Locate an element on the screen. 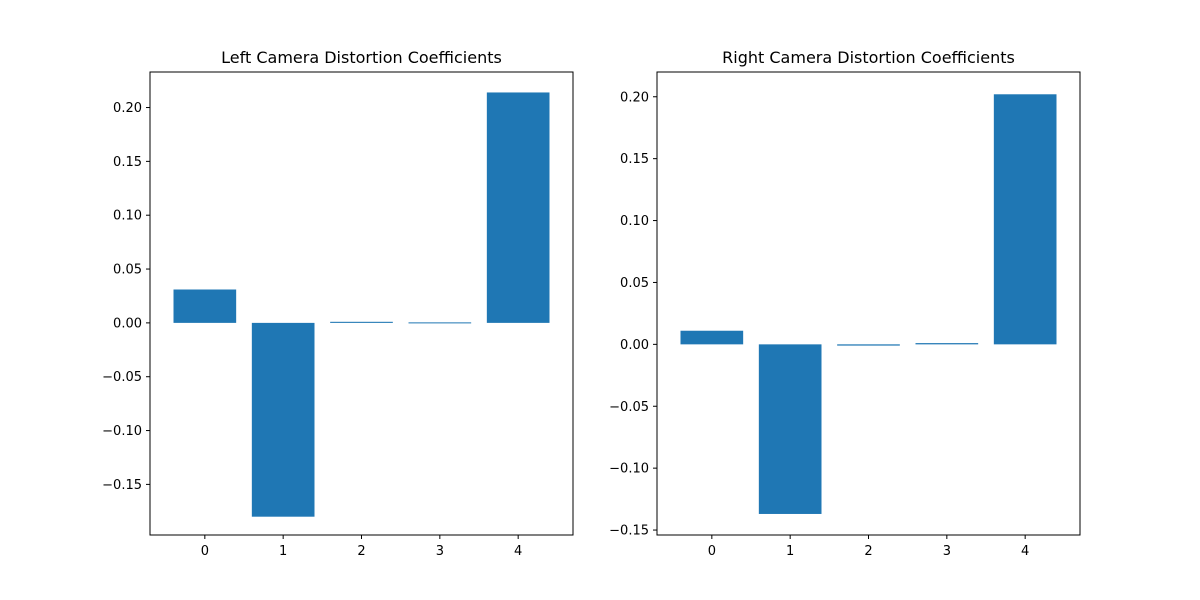  right-ytick-label: 0.00 is located at coordinates (634, 345).